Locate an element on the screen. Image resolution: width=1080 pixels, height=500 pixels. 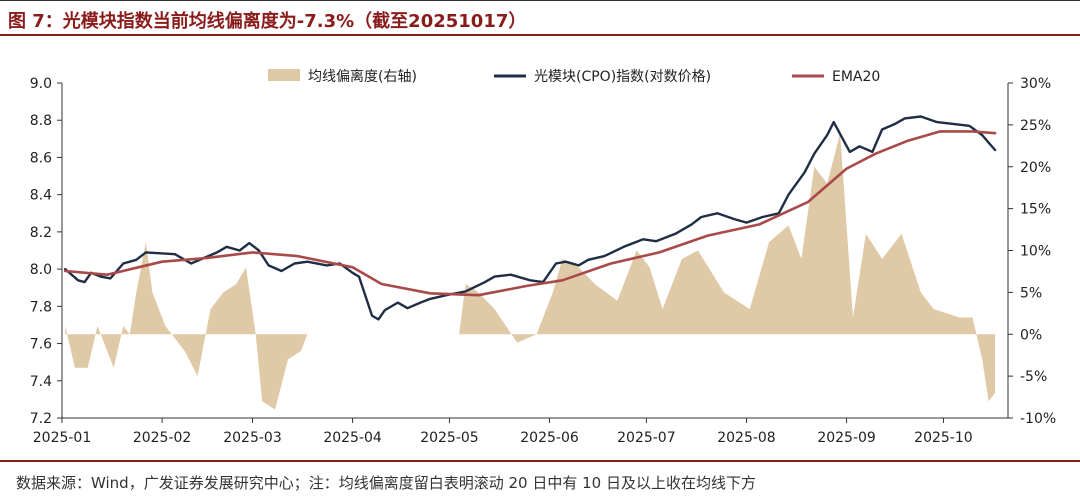
left-tick-label: 8.0 is located at coordinates (41, 270).